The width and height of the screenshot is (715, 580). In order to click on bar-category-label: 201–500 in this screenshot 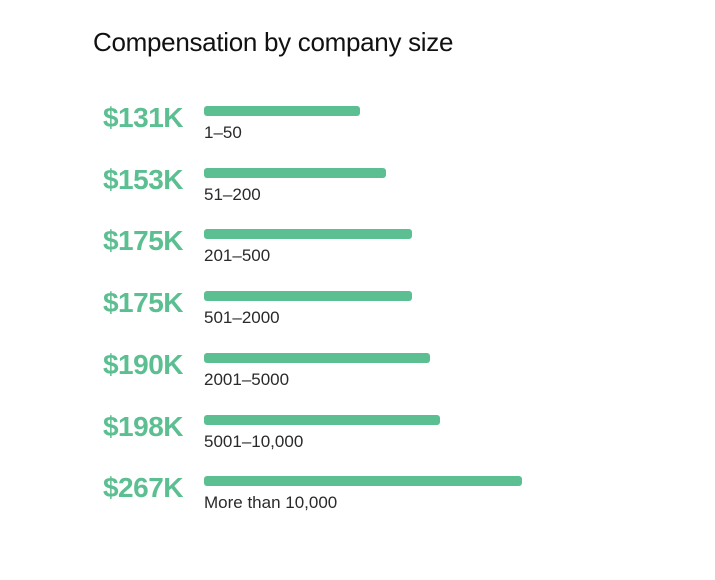, I will do `click(237, 256)`.